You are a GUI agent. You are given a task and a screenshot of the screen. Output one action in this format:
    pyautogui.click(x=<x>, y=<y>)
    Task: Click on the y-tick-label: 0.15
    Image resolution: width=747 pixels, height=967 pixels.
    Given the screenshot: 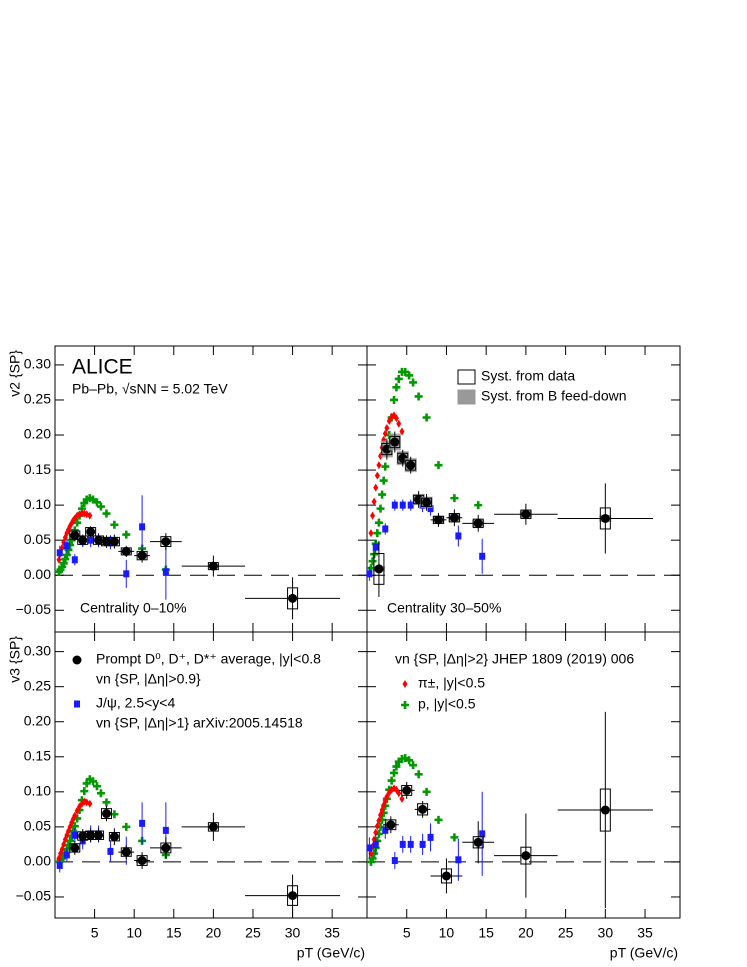 What is the action you would take?
    pyautogui.click(x=37, y=469)
    